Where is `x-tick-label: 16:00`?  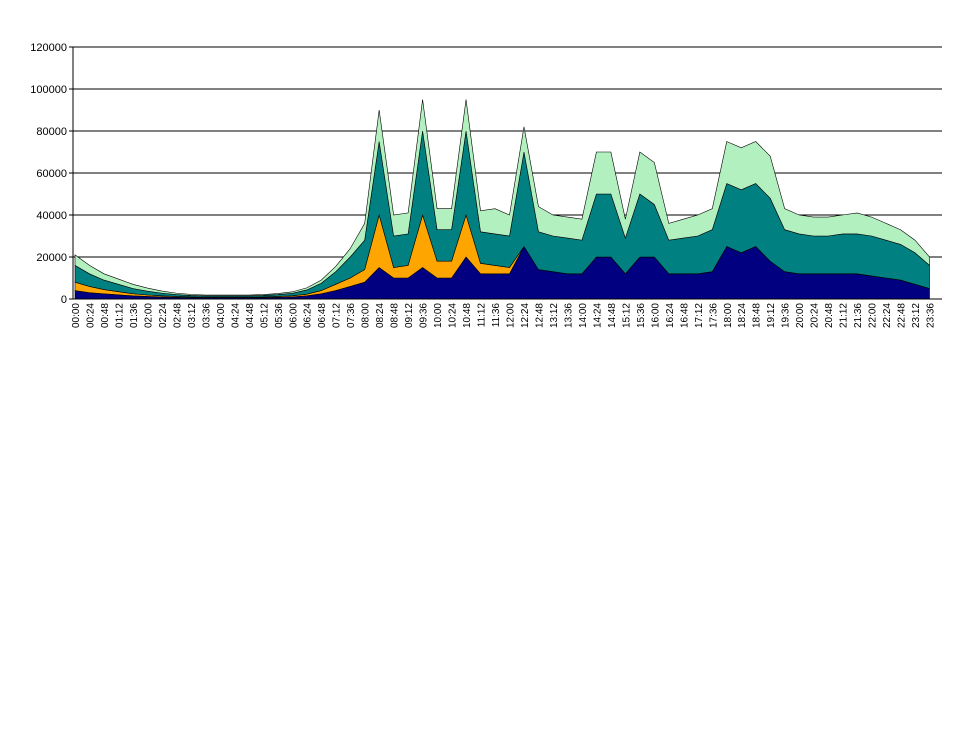
x-tick-label: 16:00 is located at coordinates (655, 315).